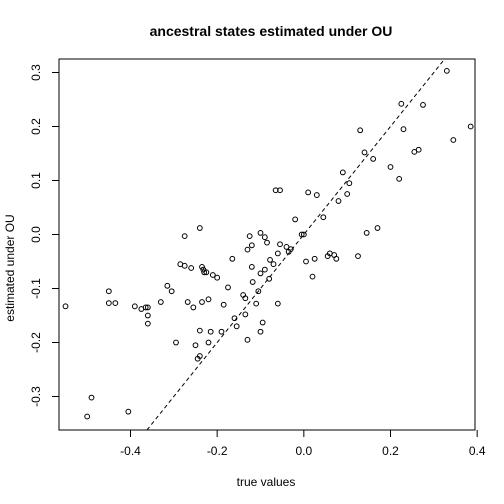  Describe the element at coordinates (36, 288) in the screenshot. I see `y-tick-label: -0.1` at that location.